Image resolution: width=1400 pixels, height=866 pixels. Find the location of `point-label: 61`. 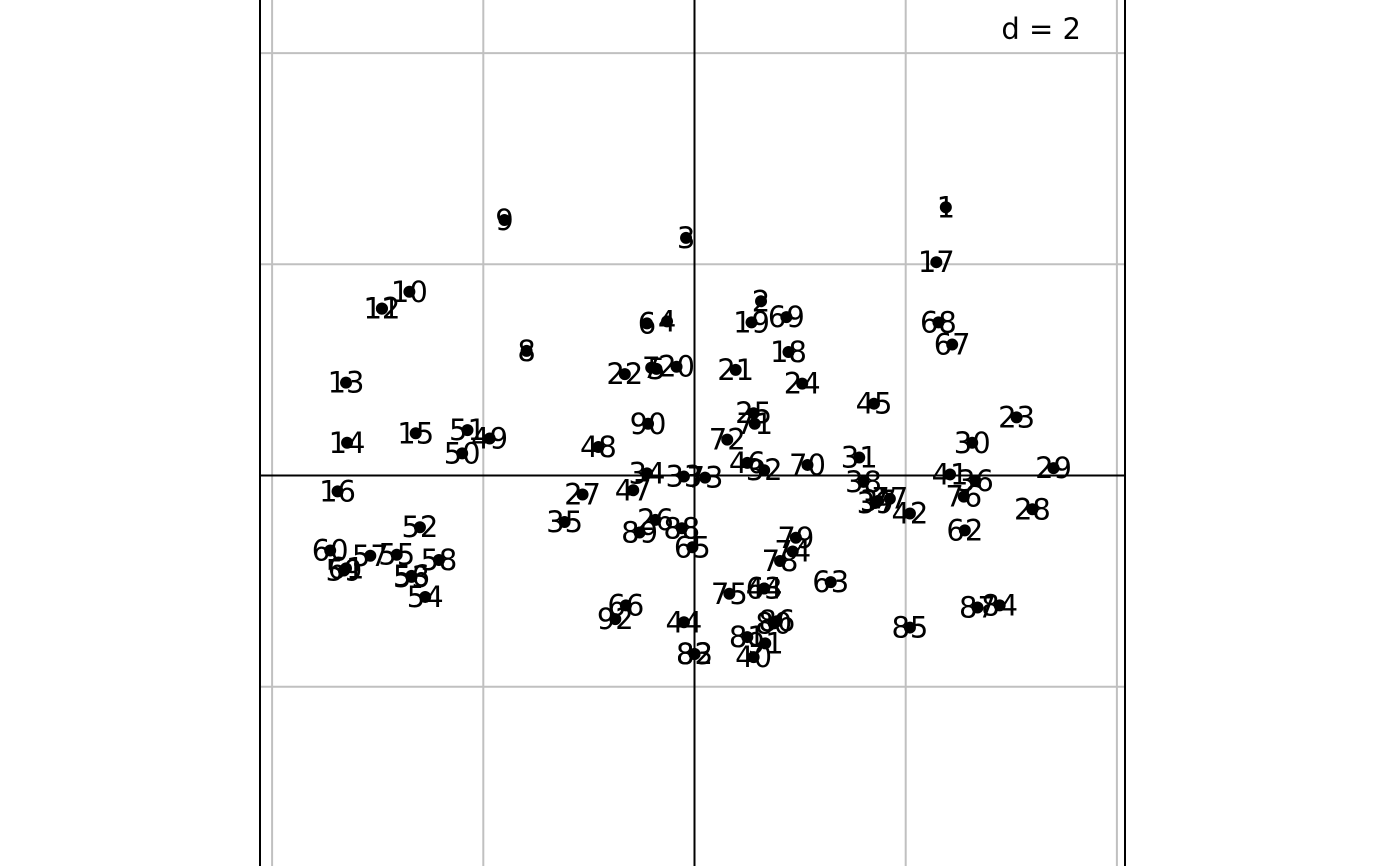

point-label: 61 is located at coordinates (346, 568).